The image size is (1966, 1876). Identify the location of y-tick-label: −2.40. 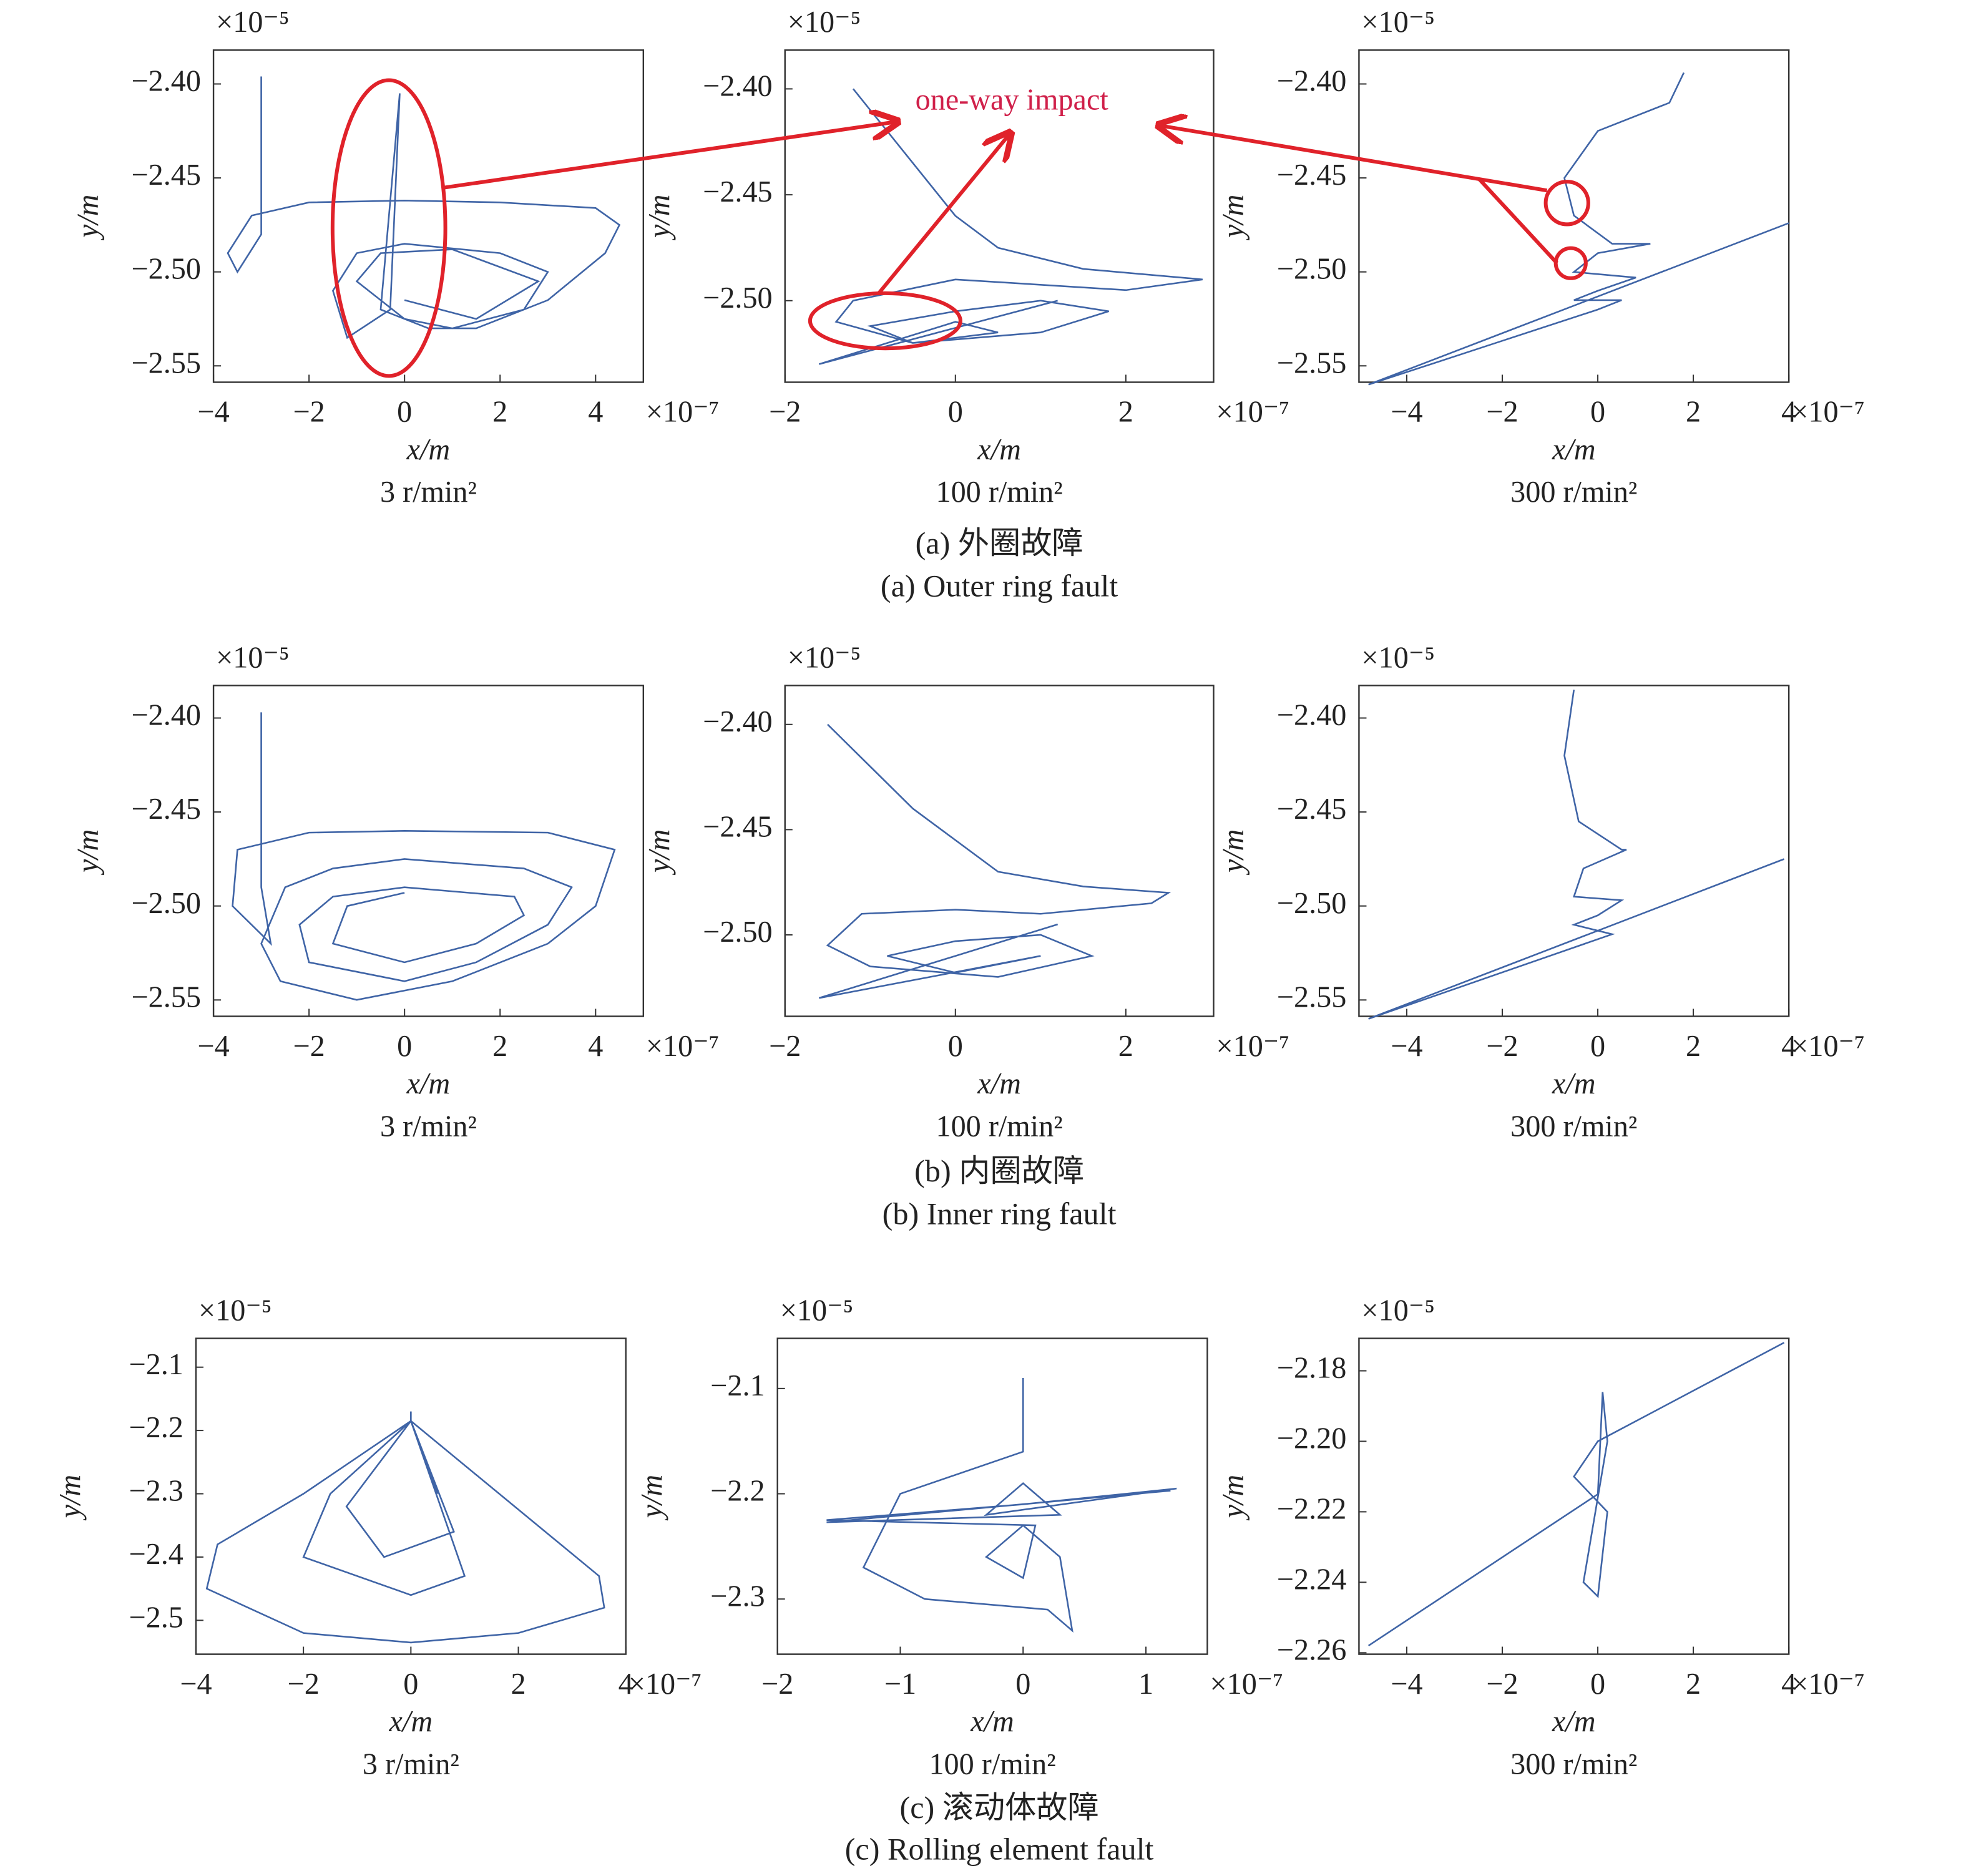
(738, 85).